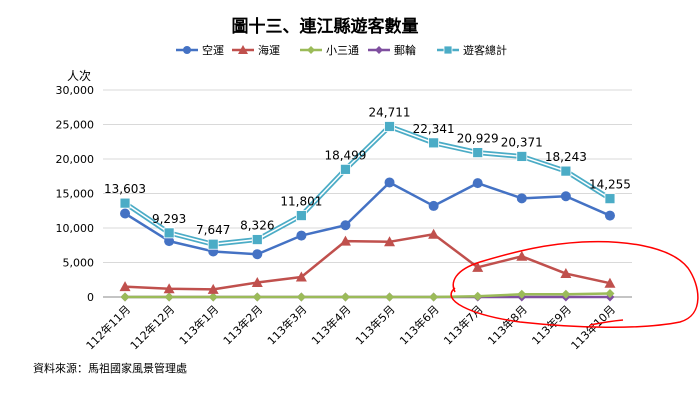  What do you see at coordinates (75, 228) in the screenshot?
I see `y-tick-label: 10,000` at bounding box center [75, 228].